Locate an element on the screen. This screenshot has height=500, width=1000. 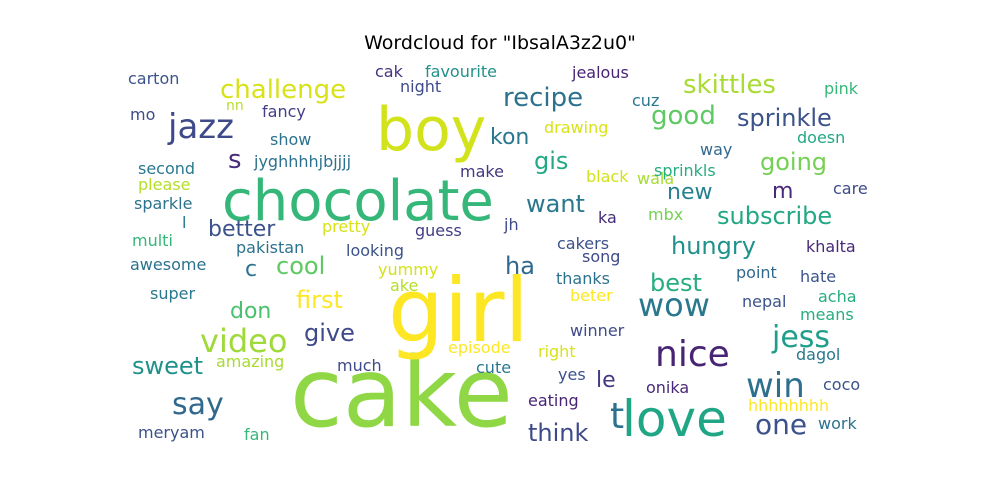
word-le: le is located at coordinates (606, 380).